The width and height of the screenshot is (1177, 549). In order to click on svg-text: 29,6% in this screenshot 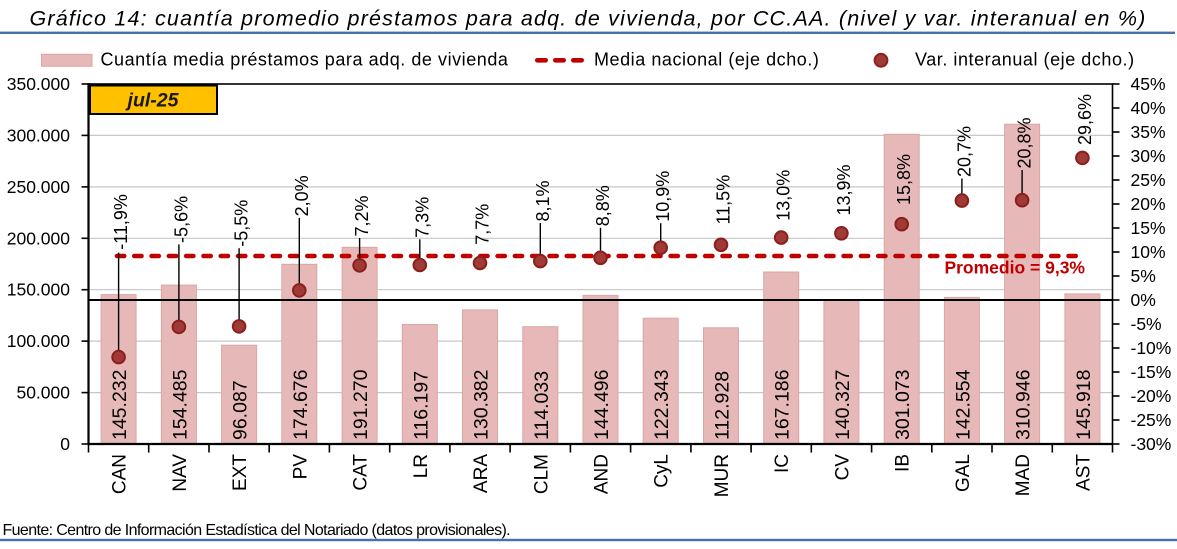, I will do `click(1085, 119)`.